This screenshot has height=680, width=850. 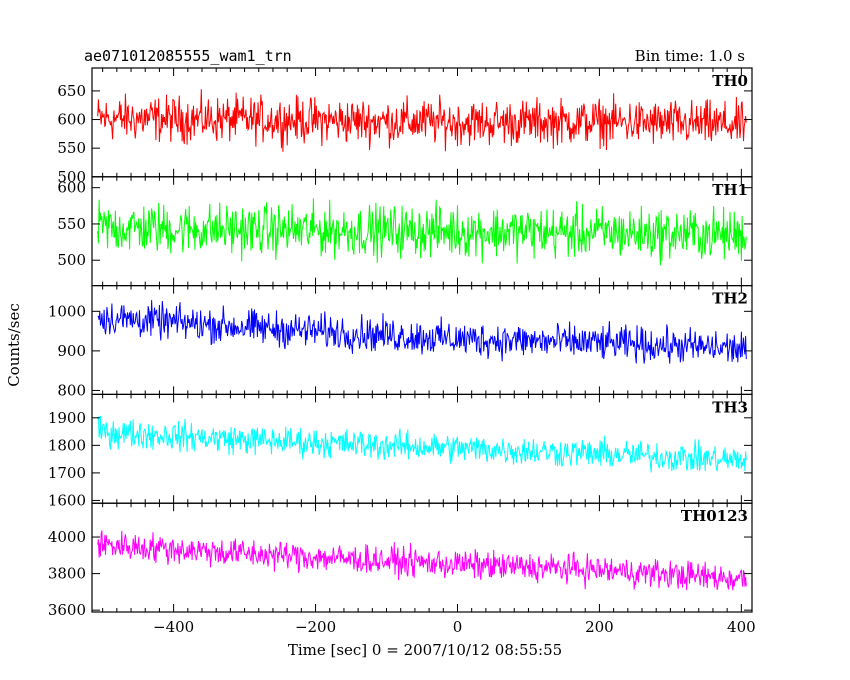 I want to click on panel-th0: 500 550 600 650 TH0, so click(x=405, y=126).